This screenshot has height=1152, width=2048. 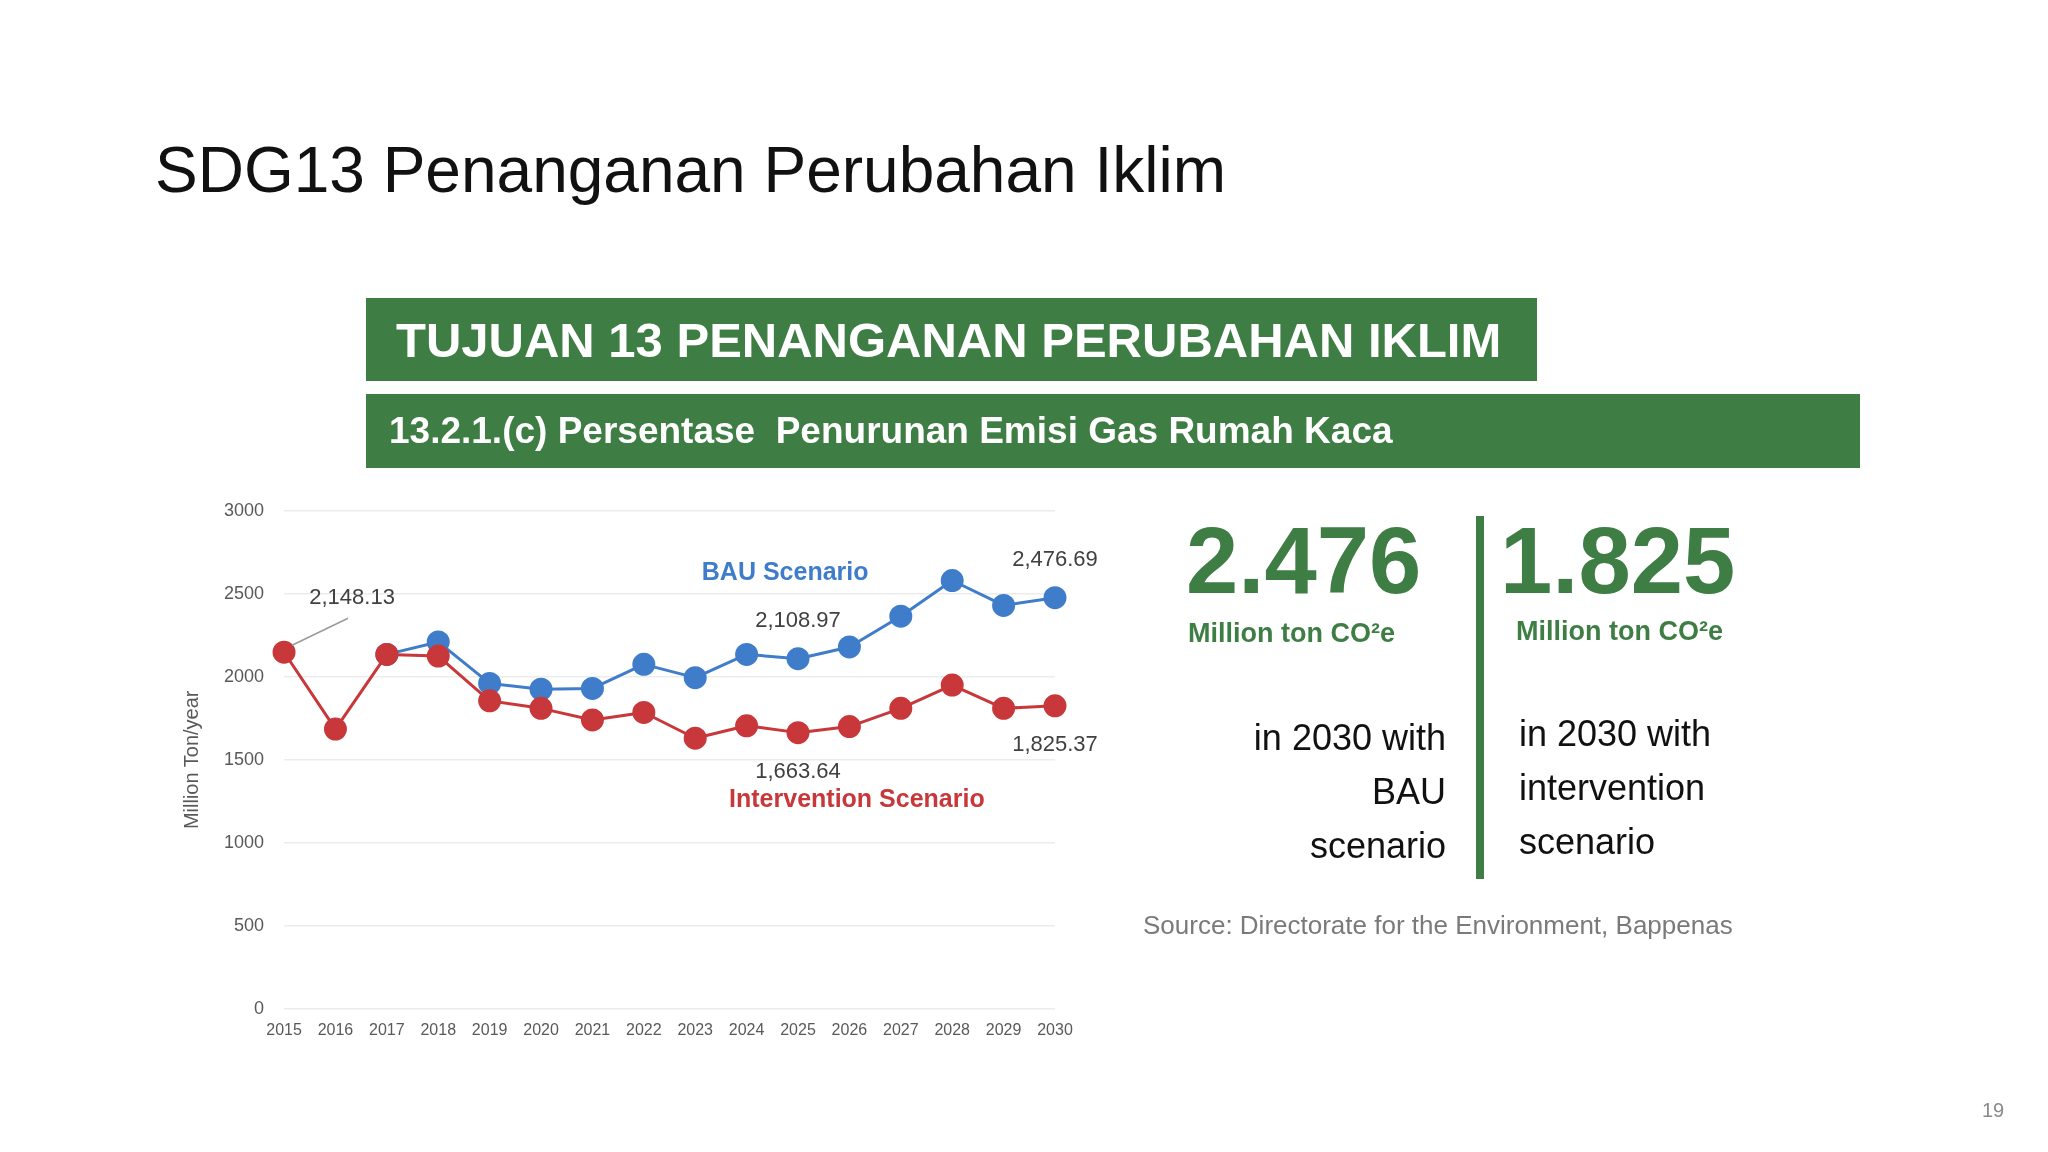 I want to click on x-tick-label: 2026, so click(x=849, y=1029).